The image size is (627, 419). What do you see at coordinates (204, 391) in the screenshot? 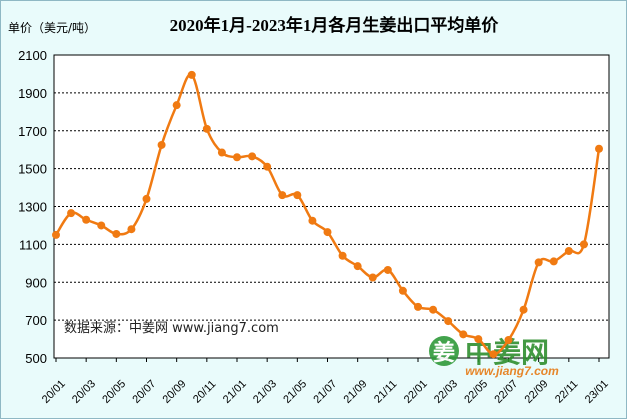
I see `x-tick-label: 20/11` at bounding box center [204, 391].